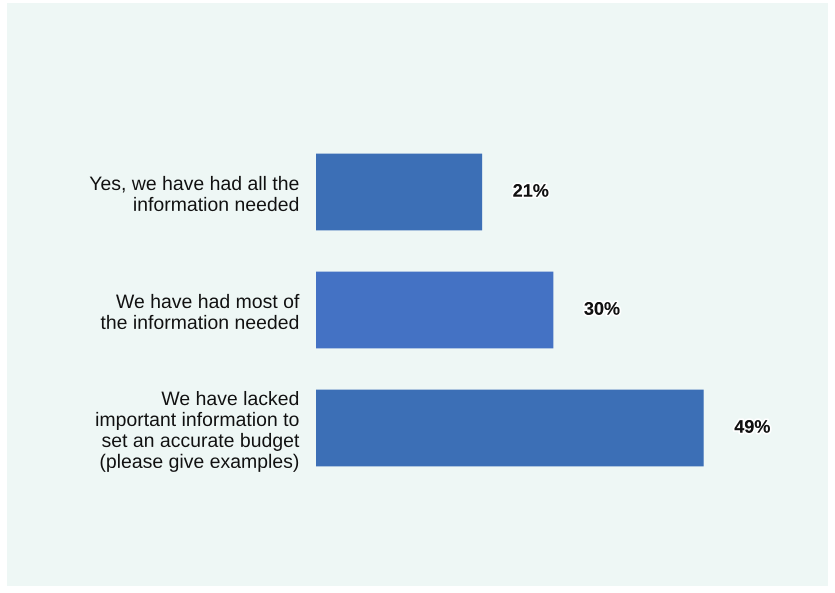 The width and height of the screenshot is (835, 593). Describe the element at coordinates (200, 312) in the screenshot. I see `y-tick-label: We have had most of the information needed` at that location.